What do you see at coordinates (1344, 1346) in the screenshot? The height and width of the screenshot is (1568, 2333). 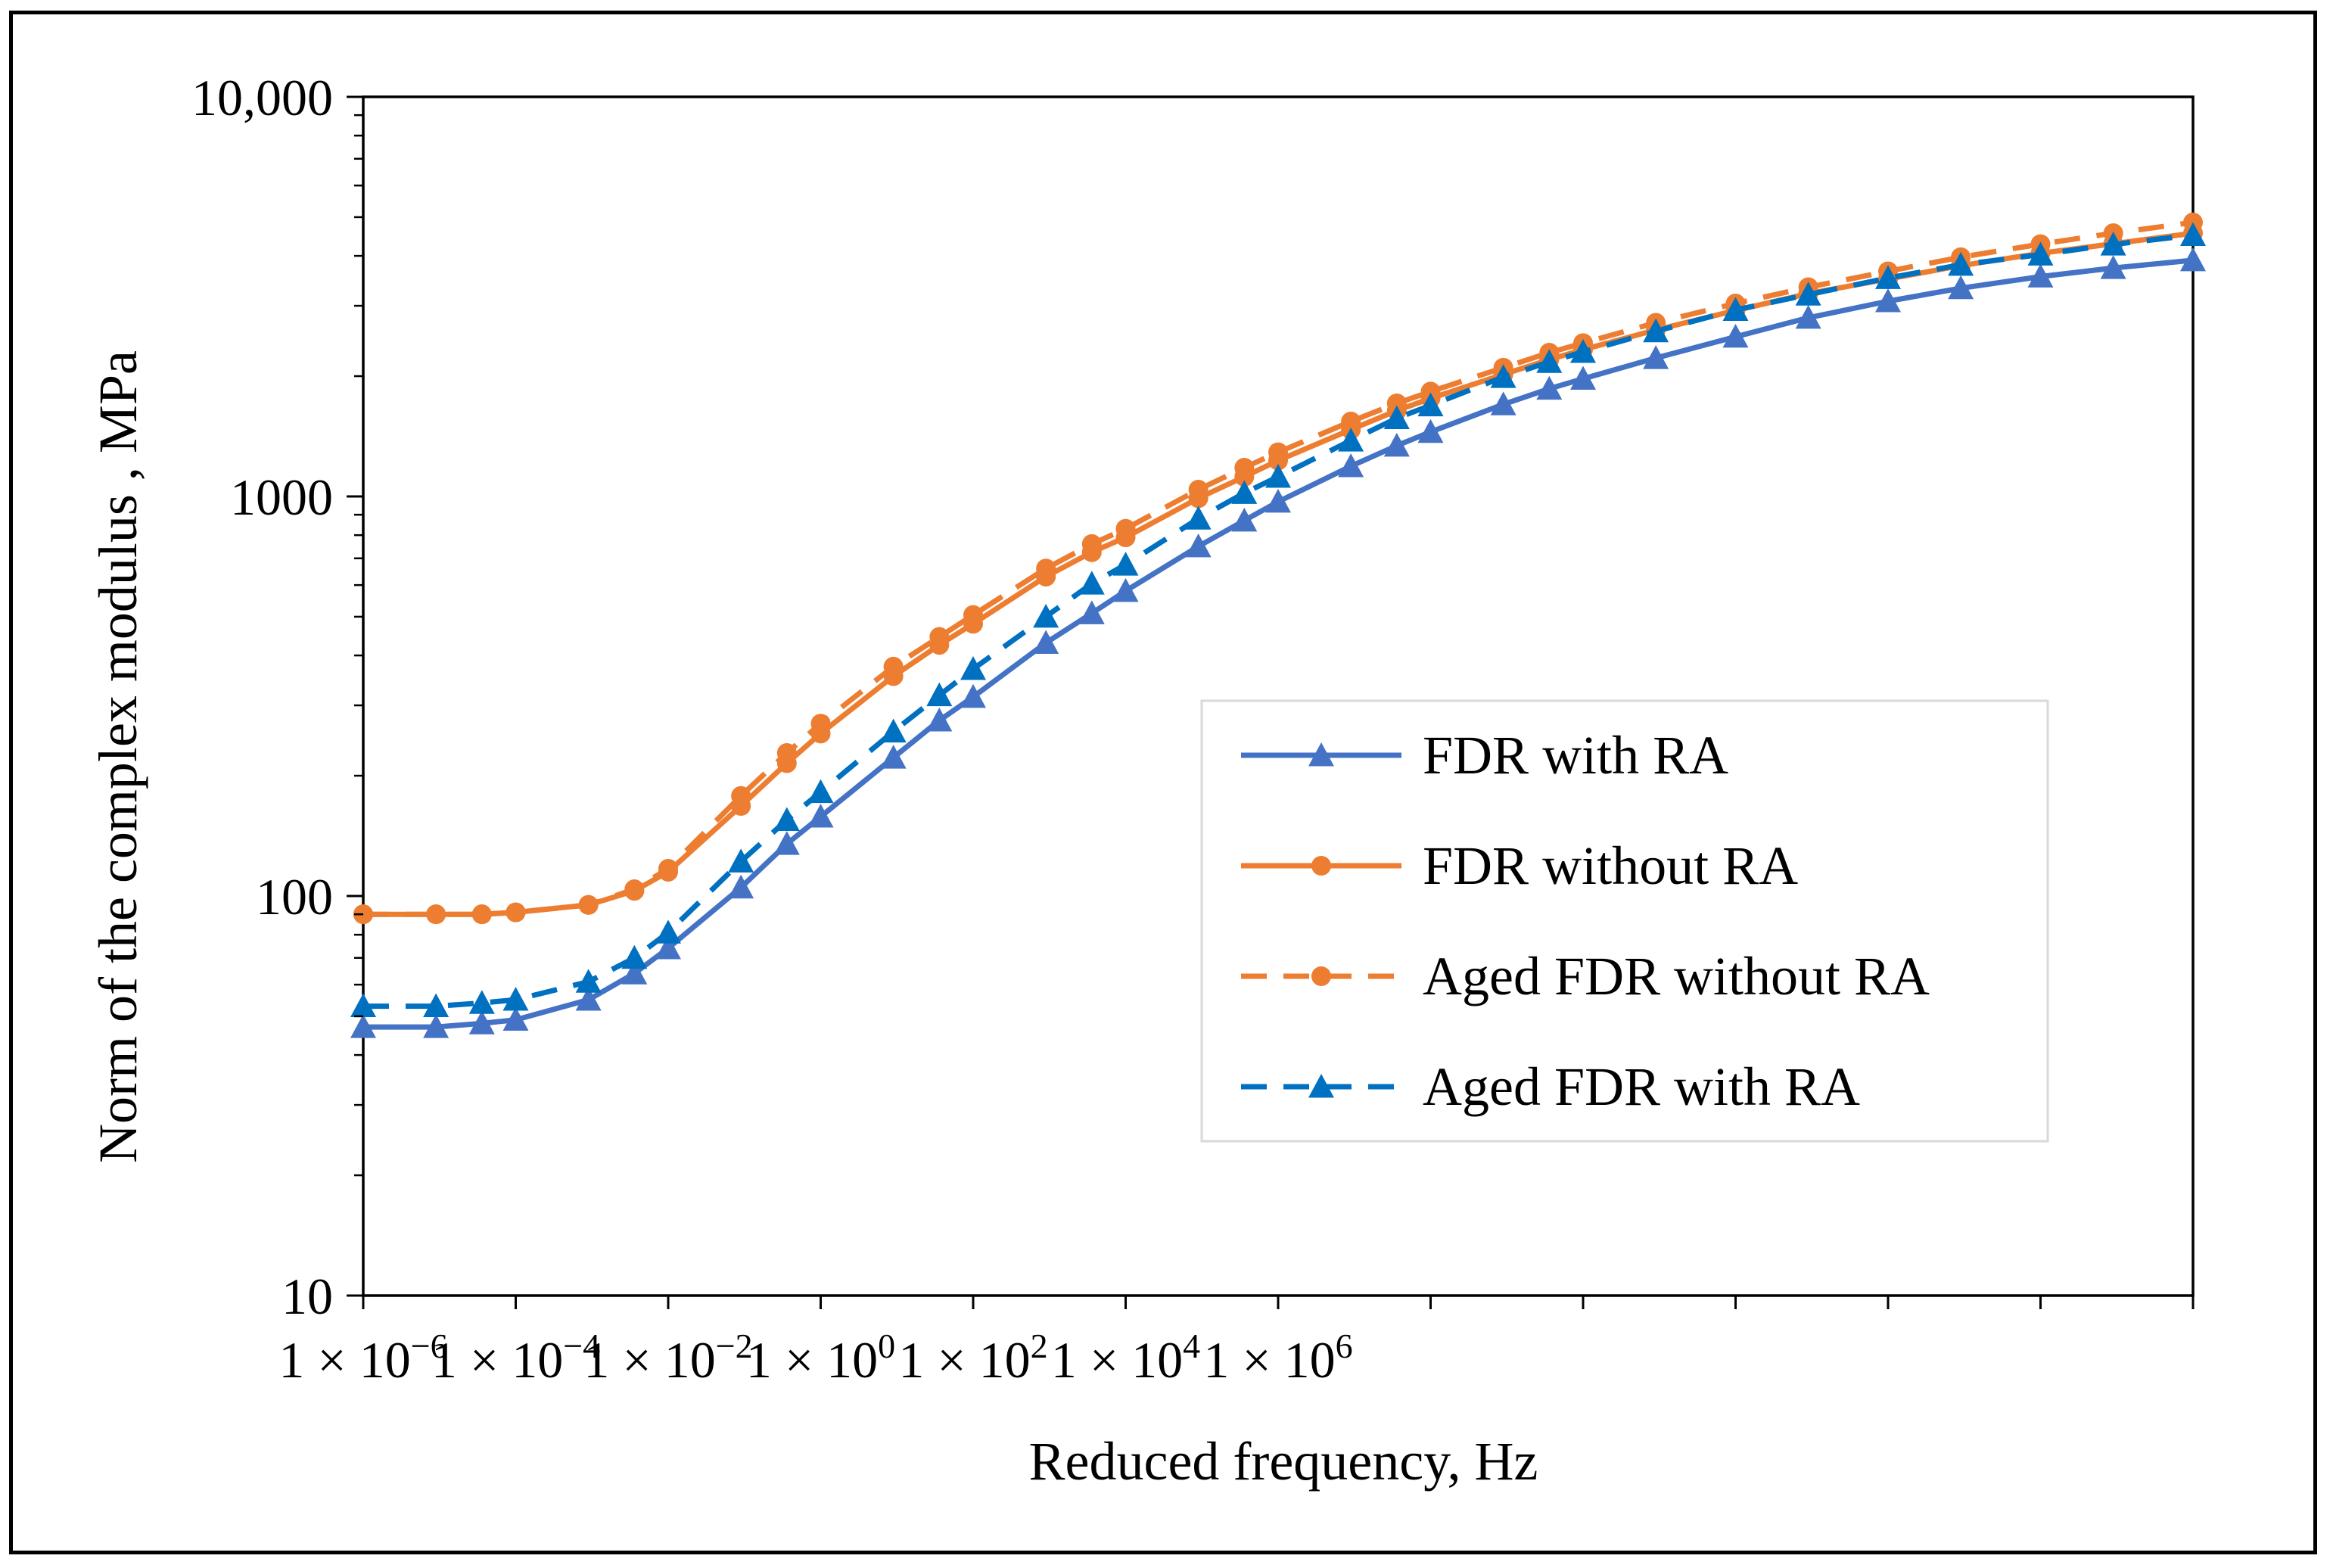 I see `x-tick-label-exponent: 6` at bounding box center [1344, 1346].